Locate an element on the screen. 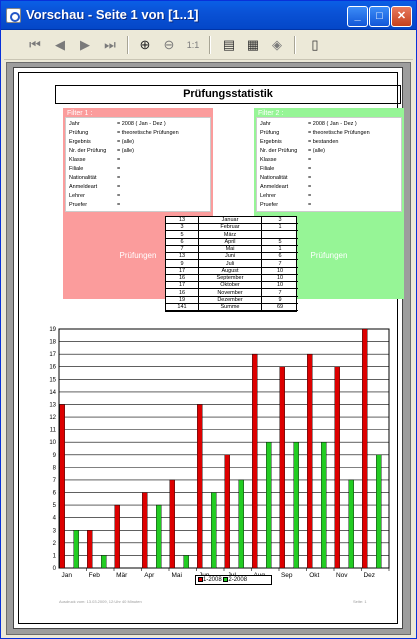 This screenshot has width=417, height=639. export-button: ◈ is located at coordinates (277, 45).